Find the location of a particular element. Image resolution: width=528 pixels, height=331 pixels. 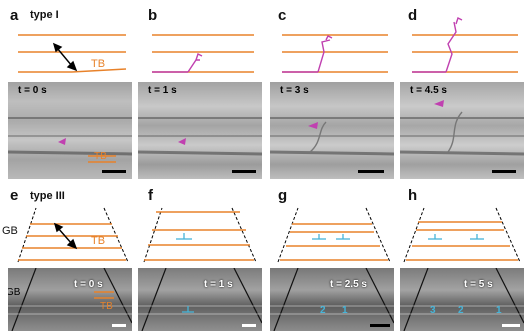

scalebar-c is located at coordinates (371, 171).